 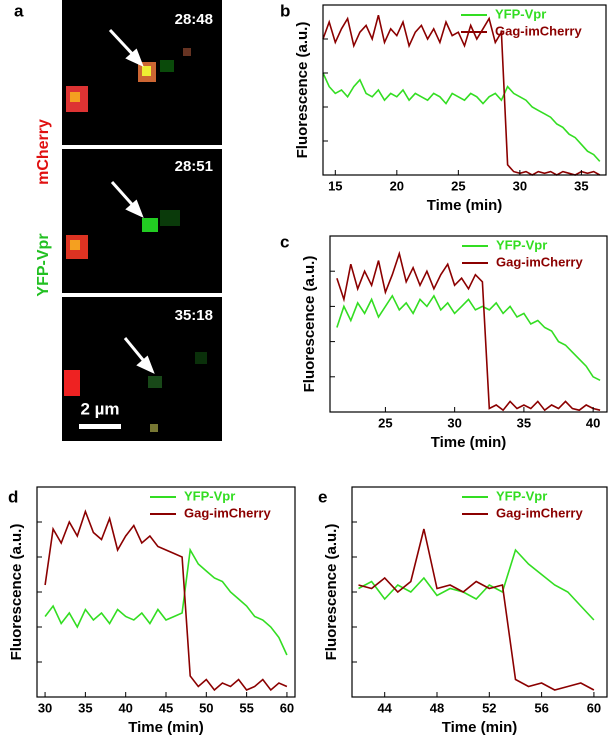 I want to click on panel-label: d, so click(x=13, y=496).